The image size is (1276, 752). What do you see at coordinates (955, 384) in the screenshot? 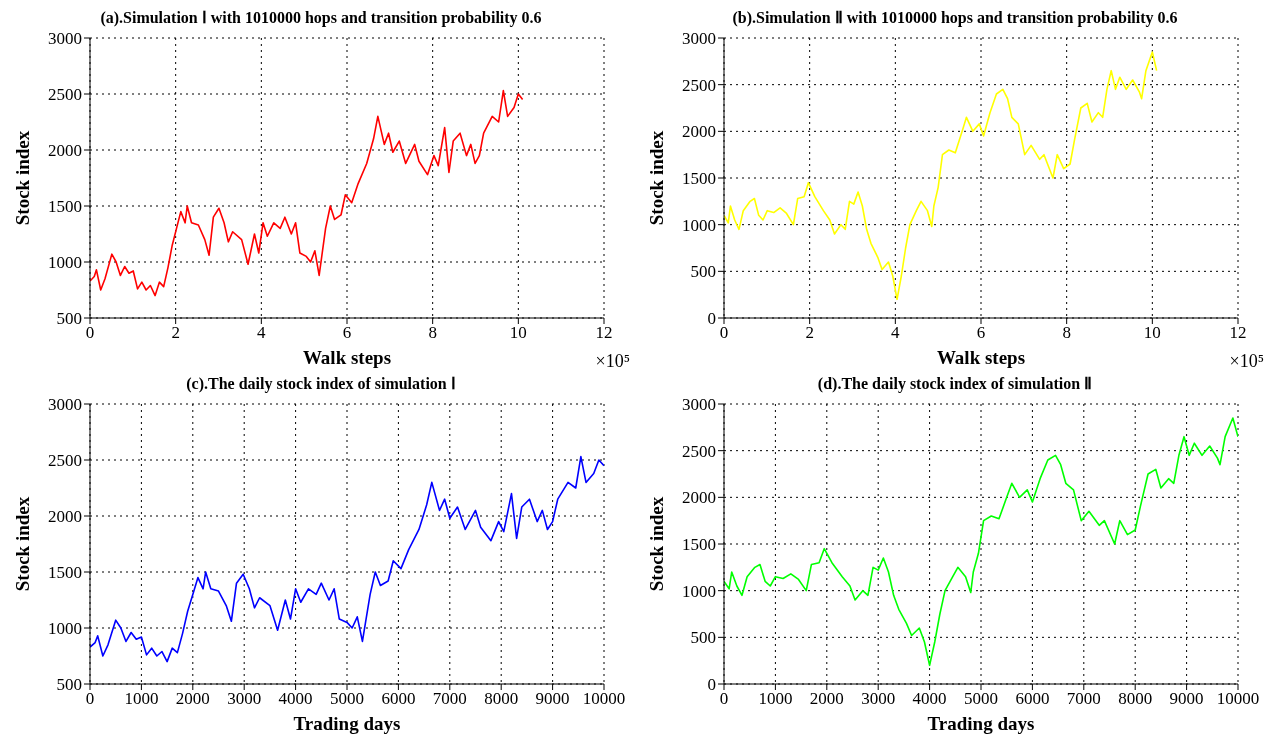
I see `chart-title: (d).The daily stock index of simulation Ⅱ` at bounding box center [955, 384].